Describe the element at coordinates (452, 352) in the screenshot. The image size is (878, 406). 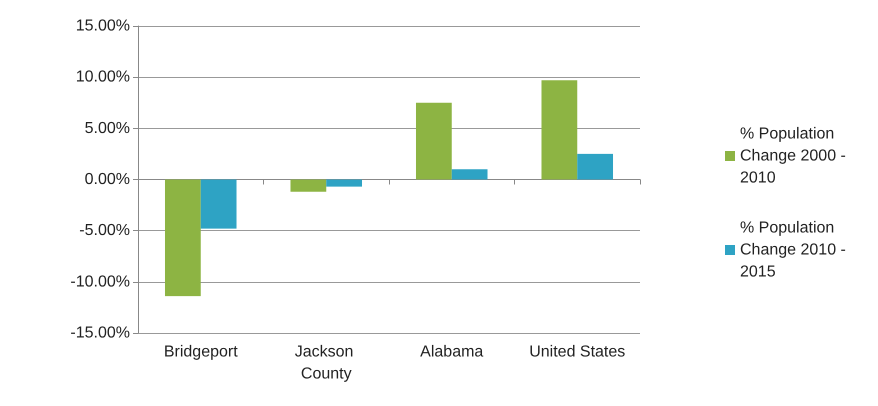
I see `x-tick-label: Alabama` at that location.